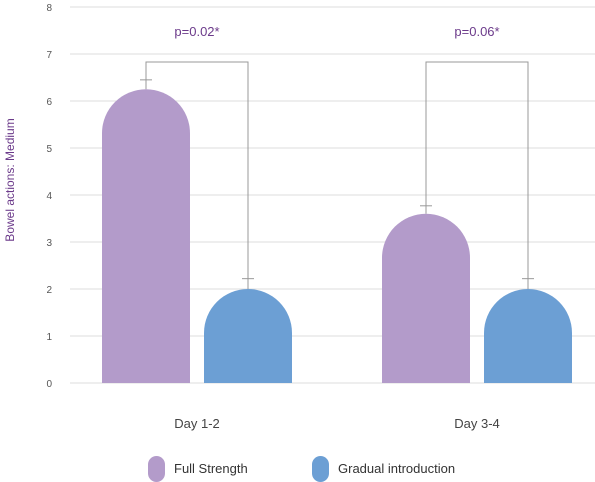 The width and height of the screenshot is (595, 482). I want to click on y-tick-label: 1, so click(49, 337).